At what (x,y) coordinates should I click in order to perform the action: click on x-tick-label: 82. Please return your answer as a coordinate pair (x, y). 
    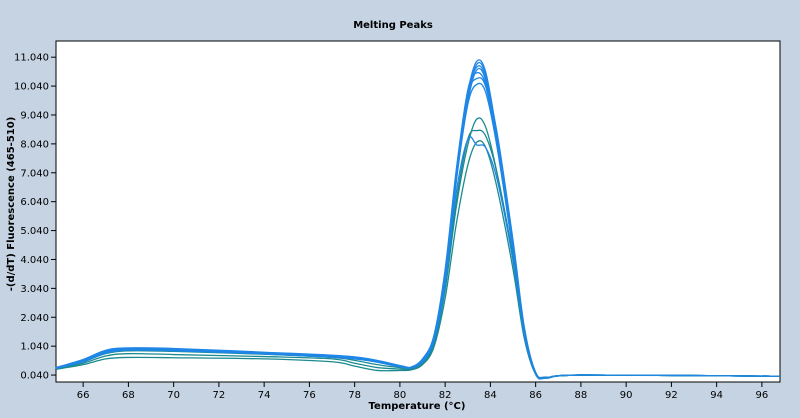
    Looking at the image, I should click on (445, 395).